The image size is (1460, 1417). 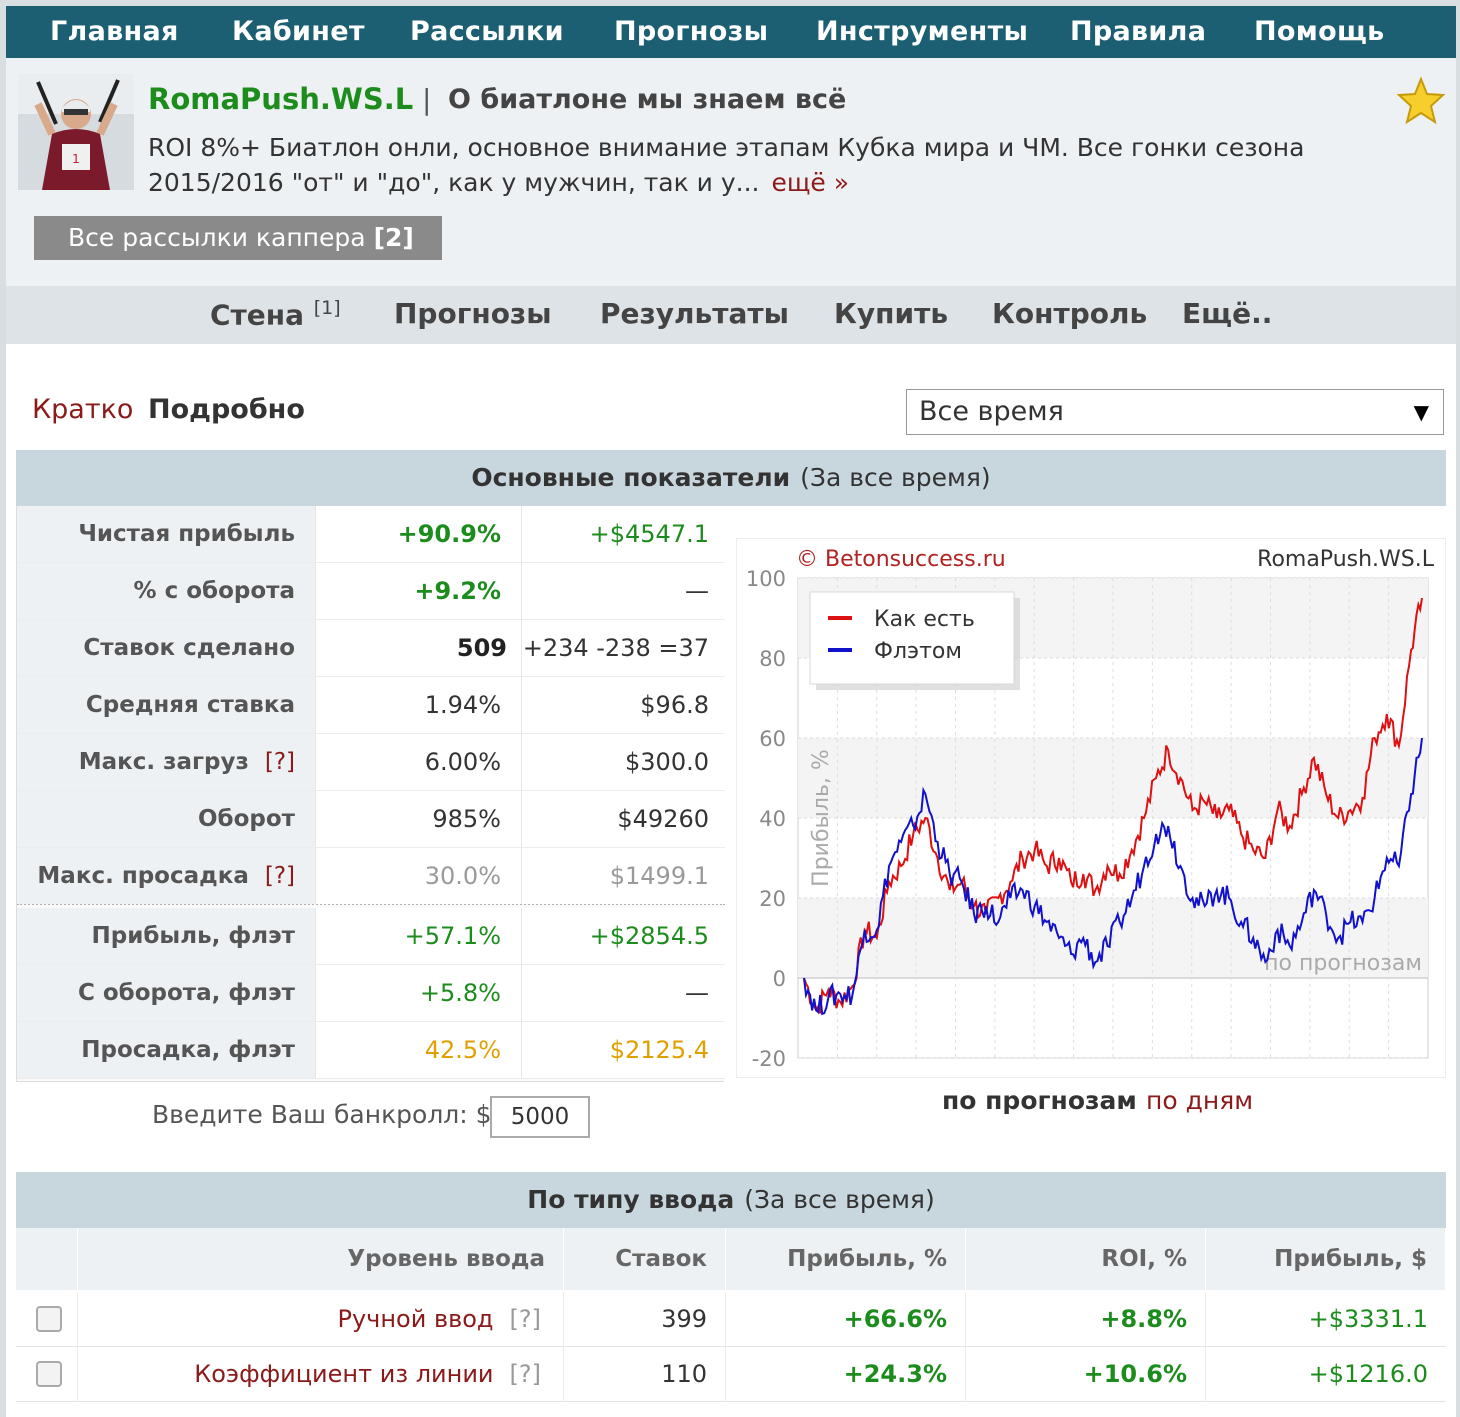 What do you see at coordinates (415, 1319) in the screenshot?
I see `entry-level-name: Ручной ввод` at bounding box center [415, 1319].